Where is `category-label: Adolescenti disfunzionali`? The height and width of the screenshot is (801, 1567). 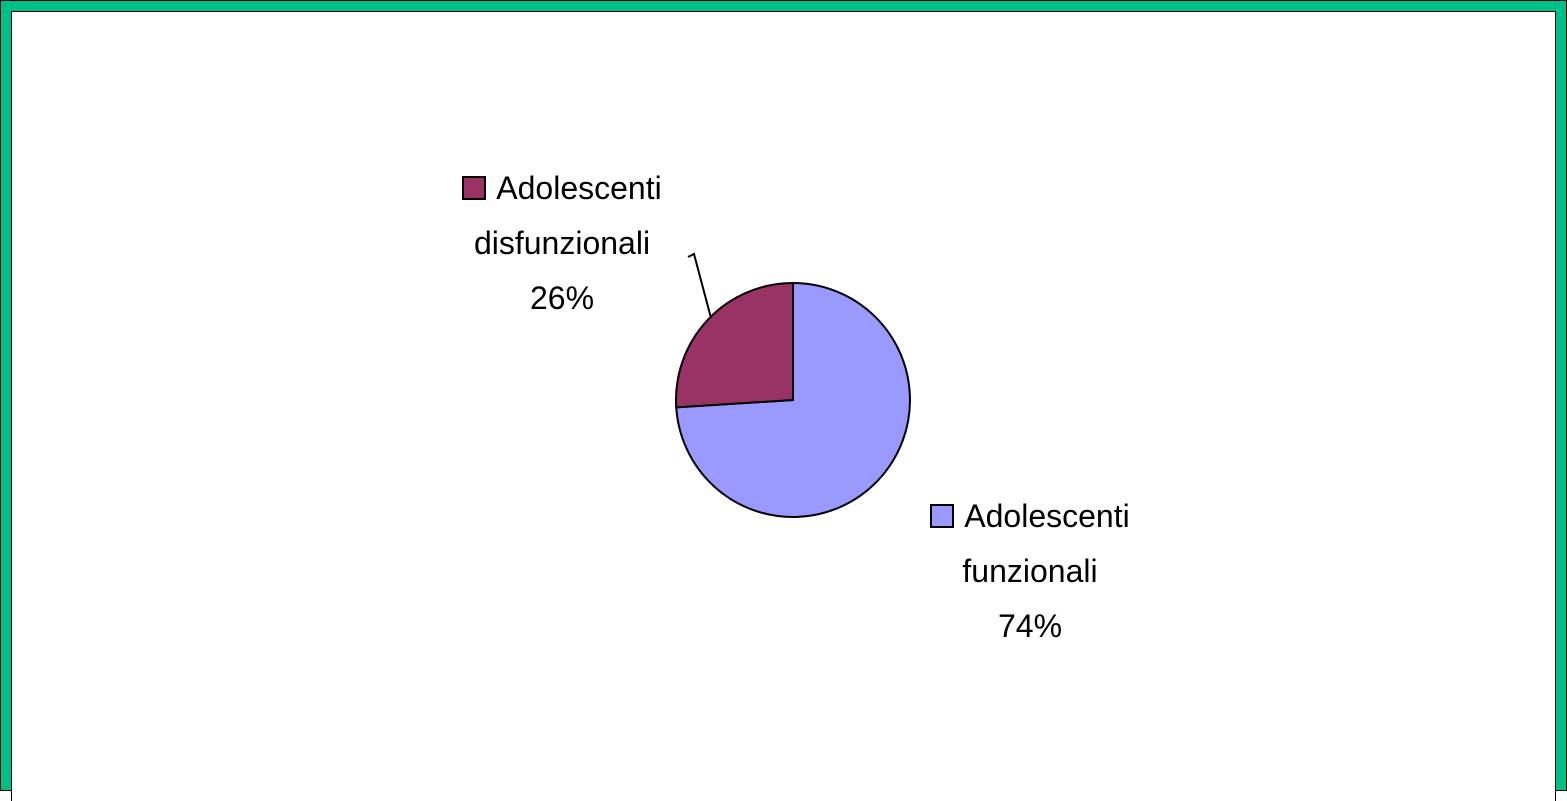 category-label: Adolescenti disfunzionali is located at coordinates (567, 215).